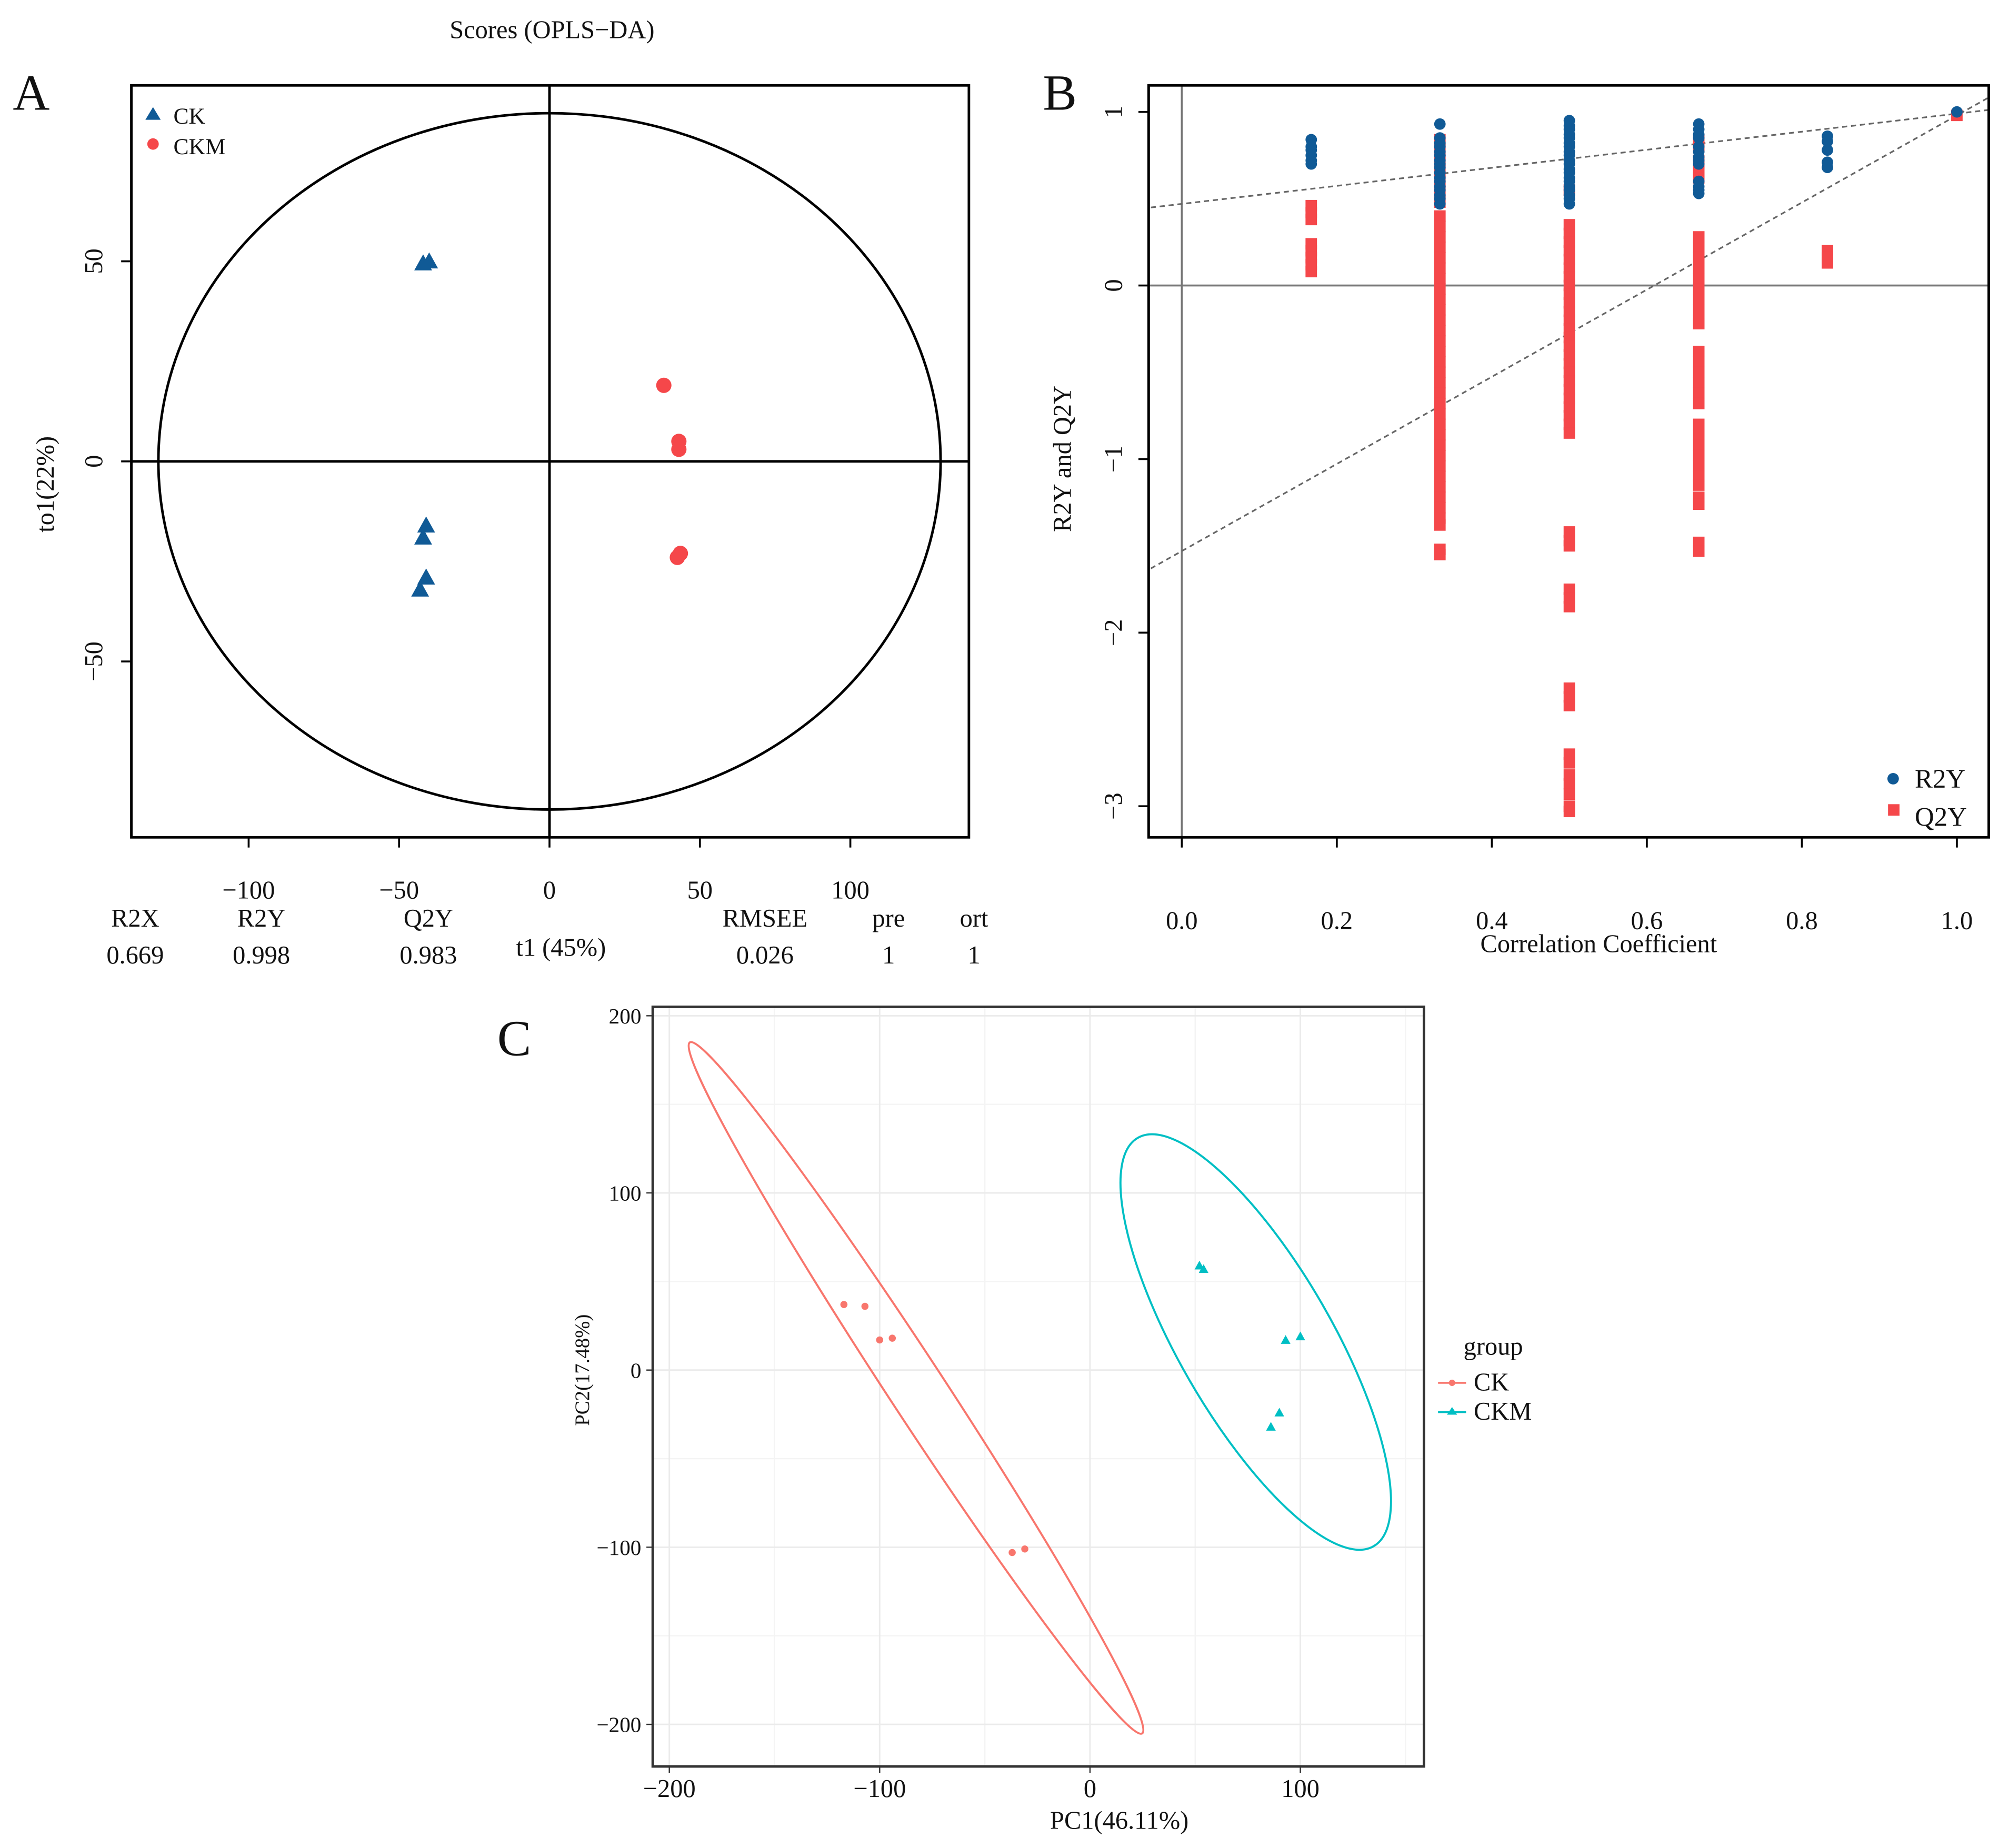 This screenshot has width=1999, height=1848. Describe the element at coordinates (1503, 1411) in the screenshot. I see `legend-ckm: CKM` at that location.